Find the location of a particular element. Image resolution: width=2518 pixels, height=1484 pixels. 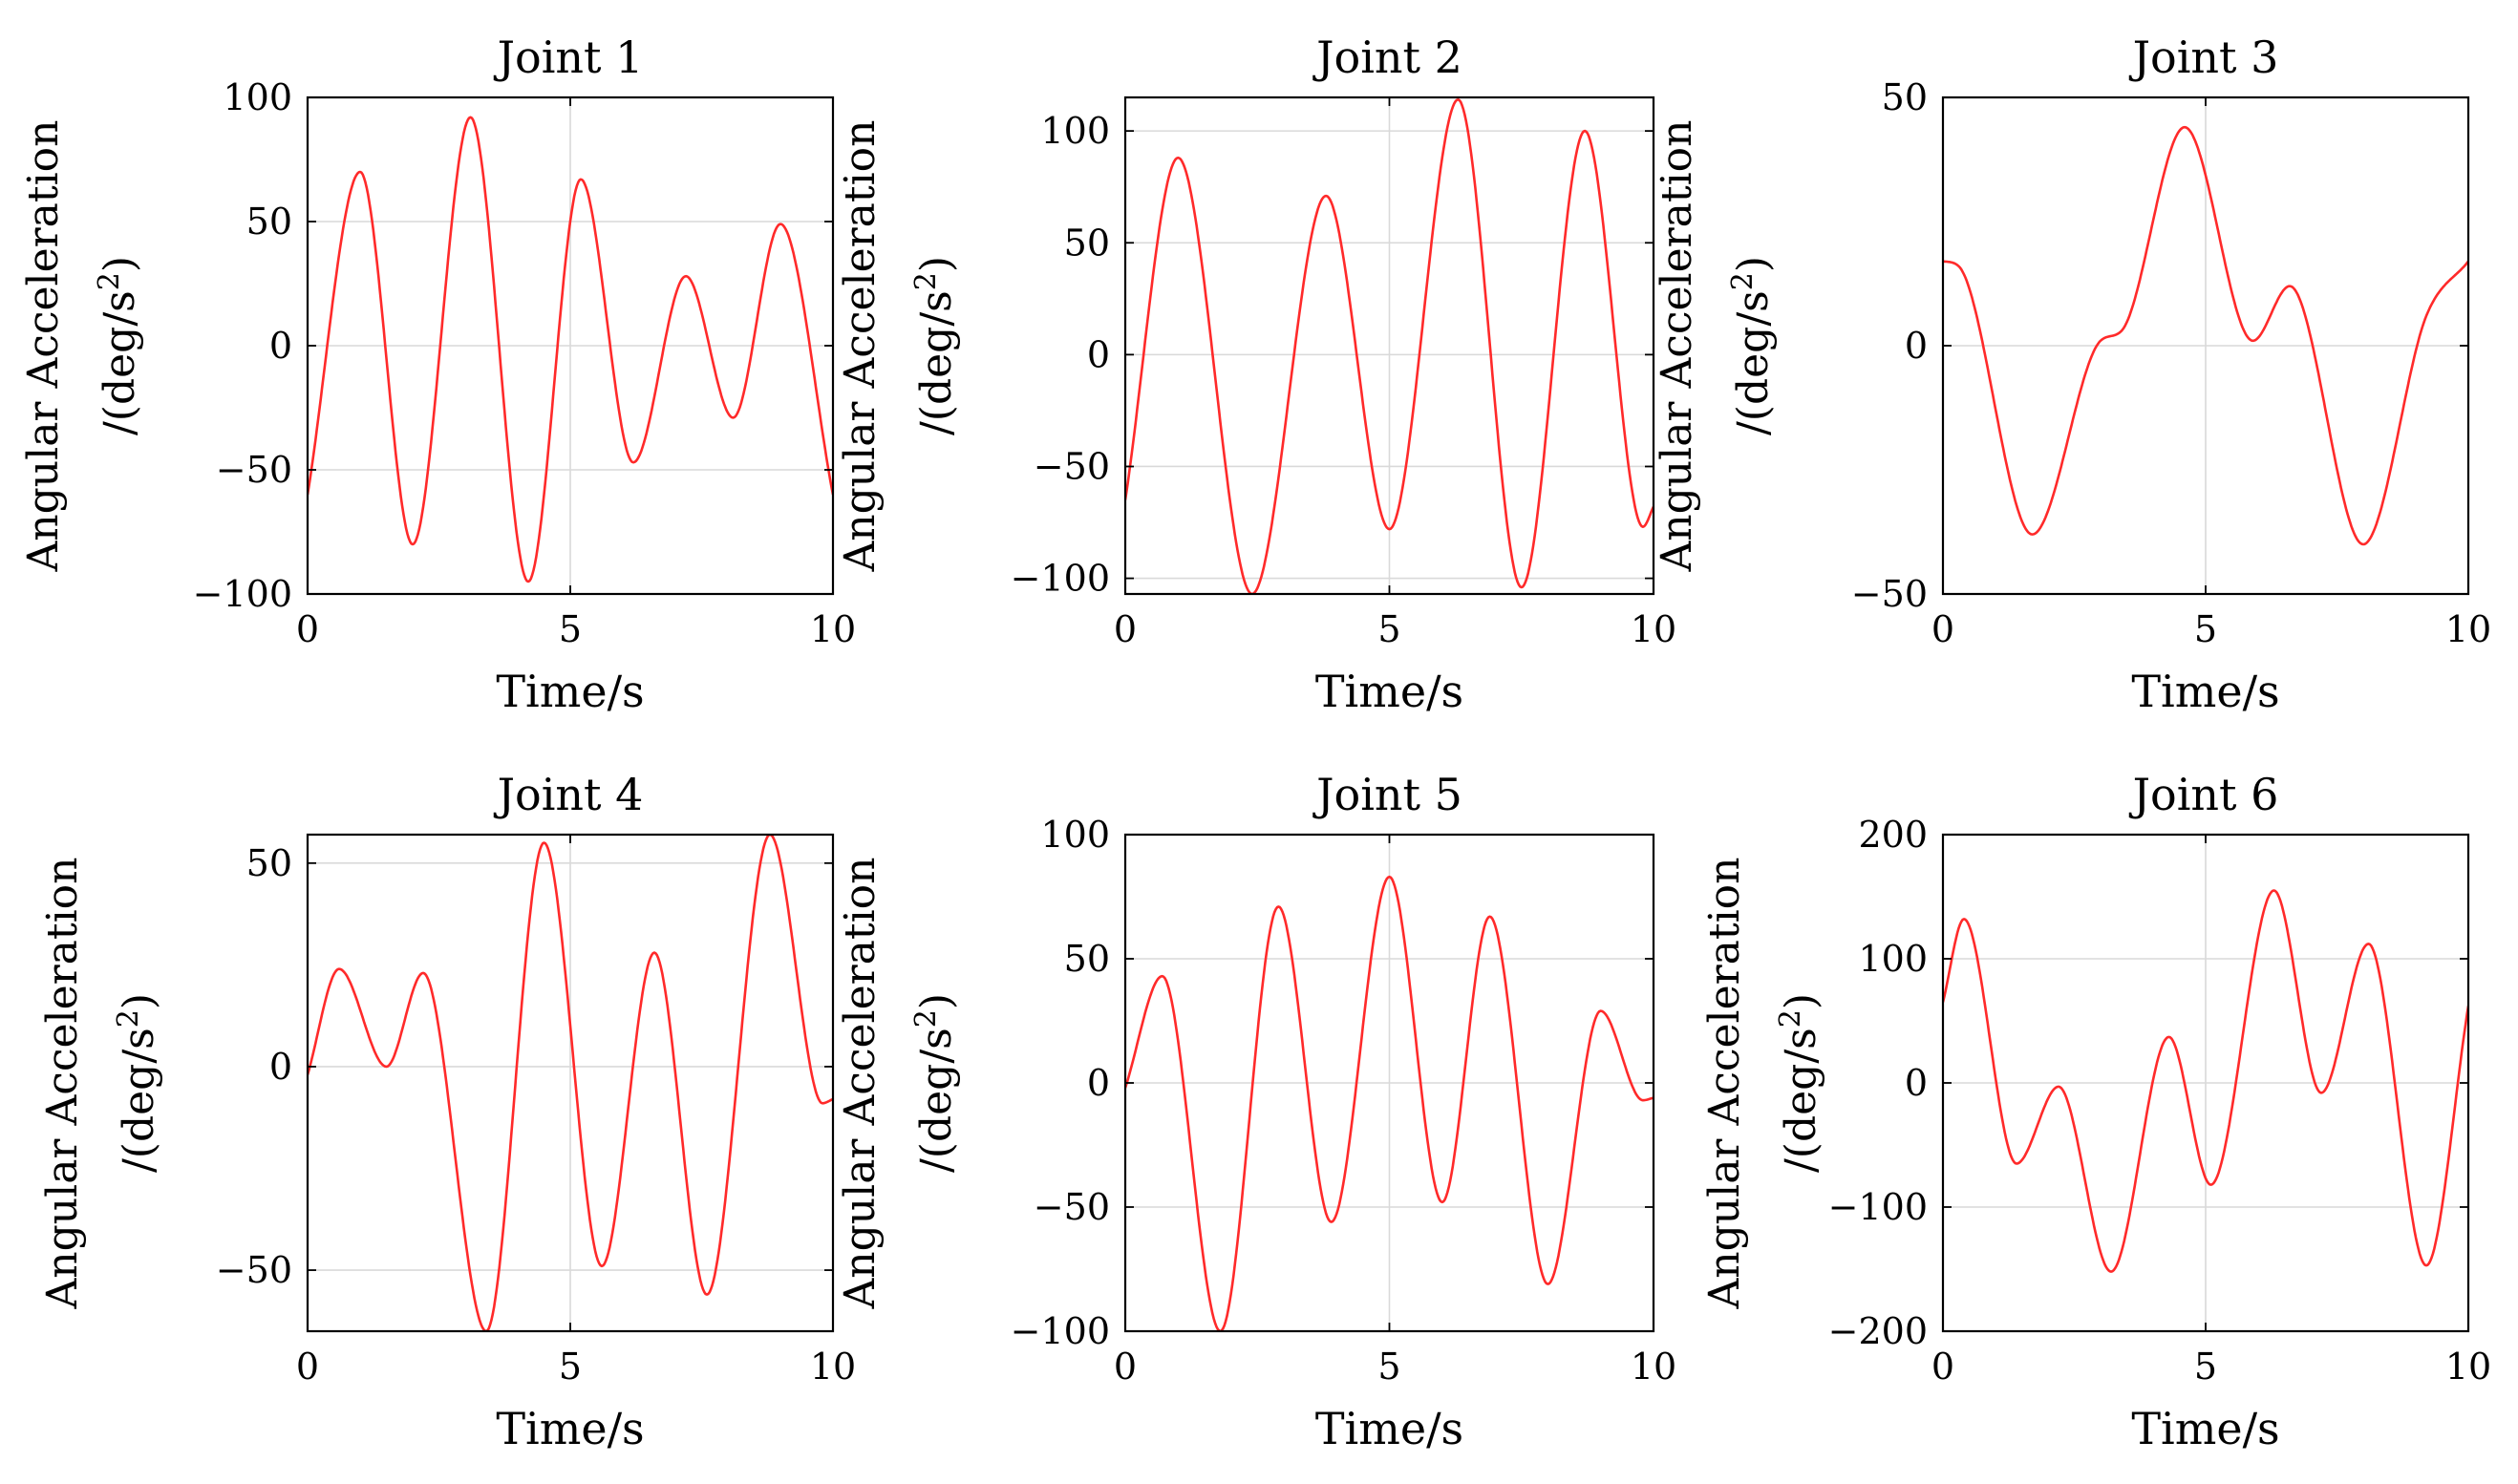

y-tick-label: −200 is located at coordinates (1878, 1331).